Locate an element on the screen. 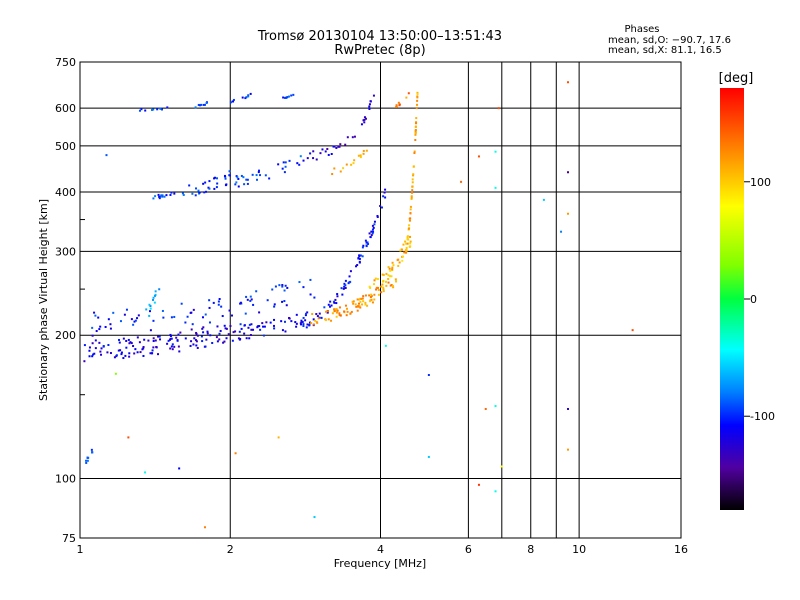 The image size is (800, 600). phase-stats-o: mean, sd,O: −90.7, 17.6 is located at coordinates (669, 40).